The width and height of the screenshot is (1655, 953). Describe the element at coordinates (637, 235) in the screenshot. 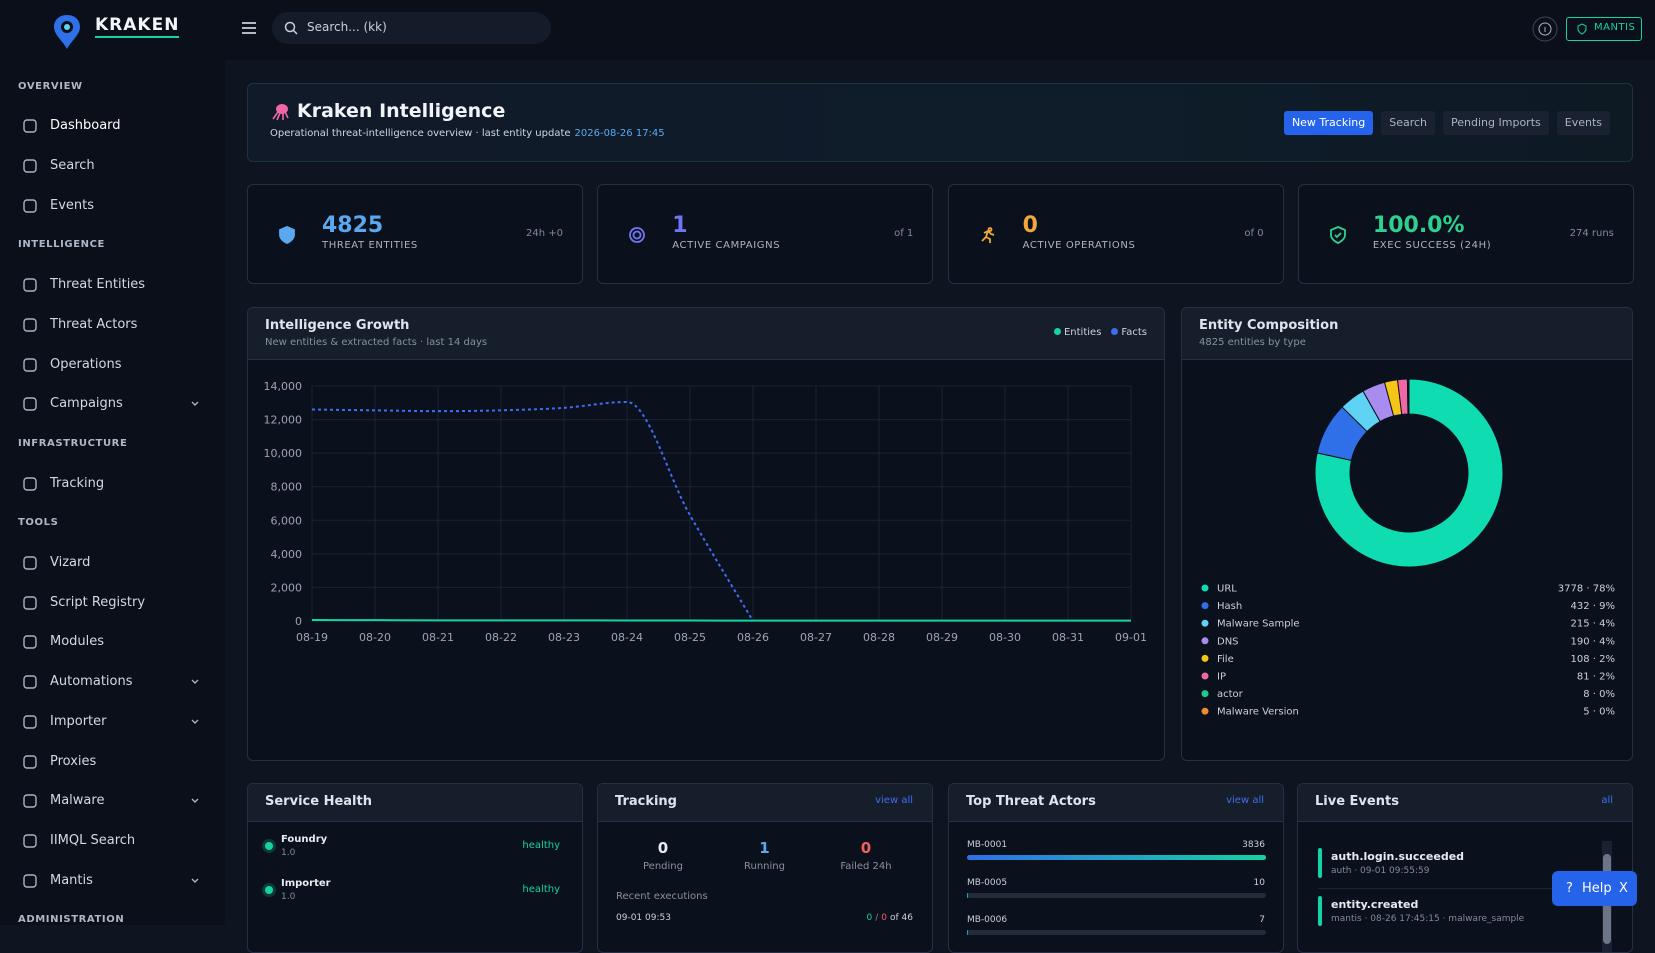

I see `stat-icon` at that location.